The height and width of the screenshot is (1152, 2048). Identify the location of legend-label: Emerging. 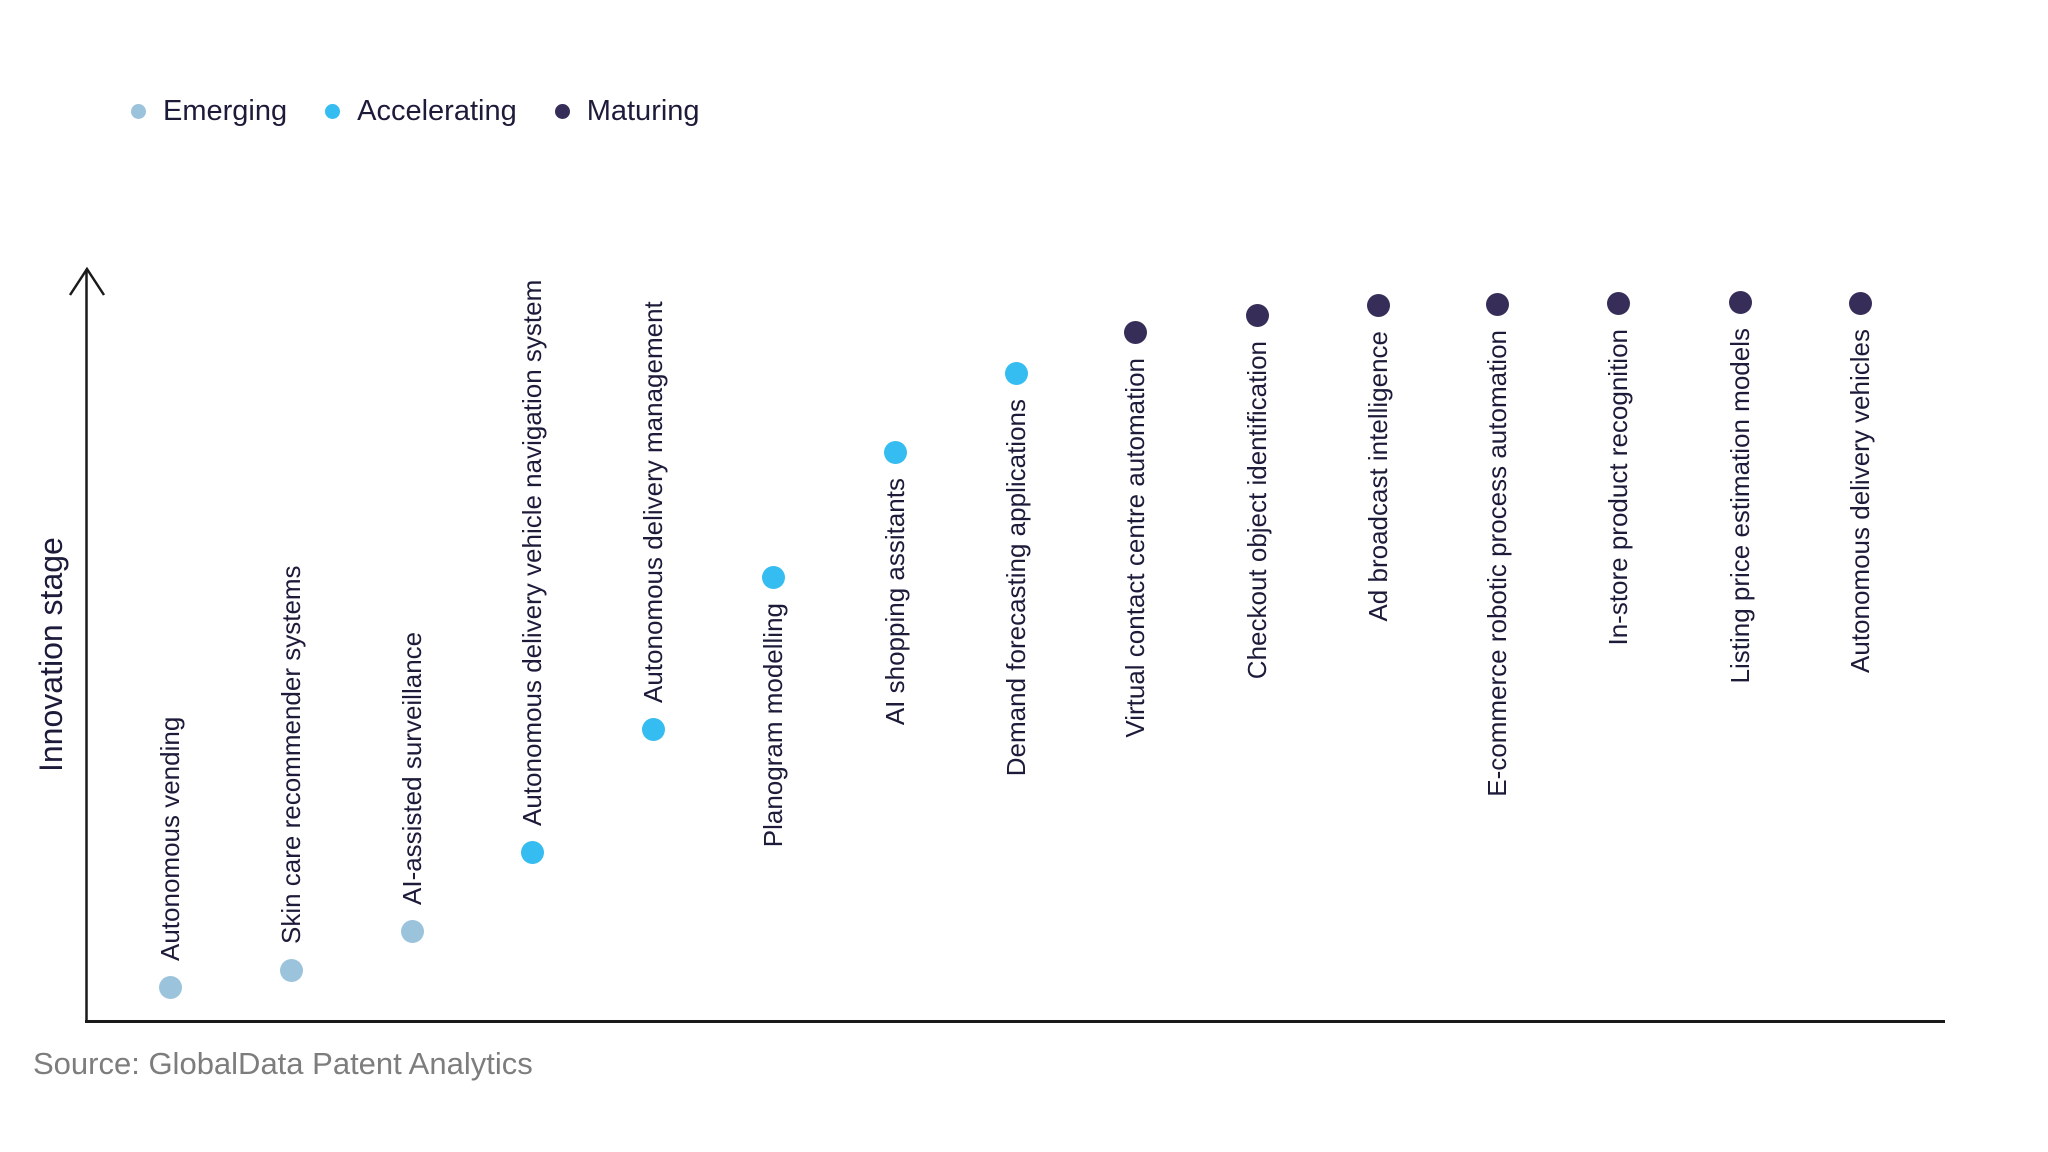
(225, 110).